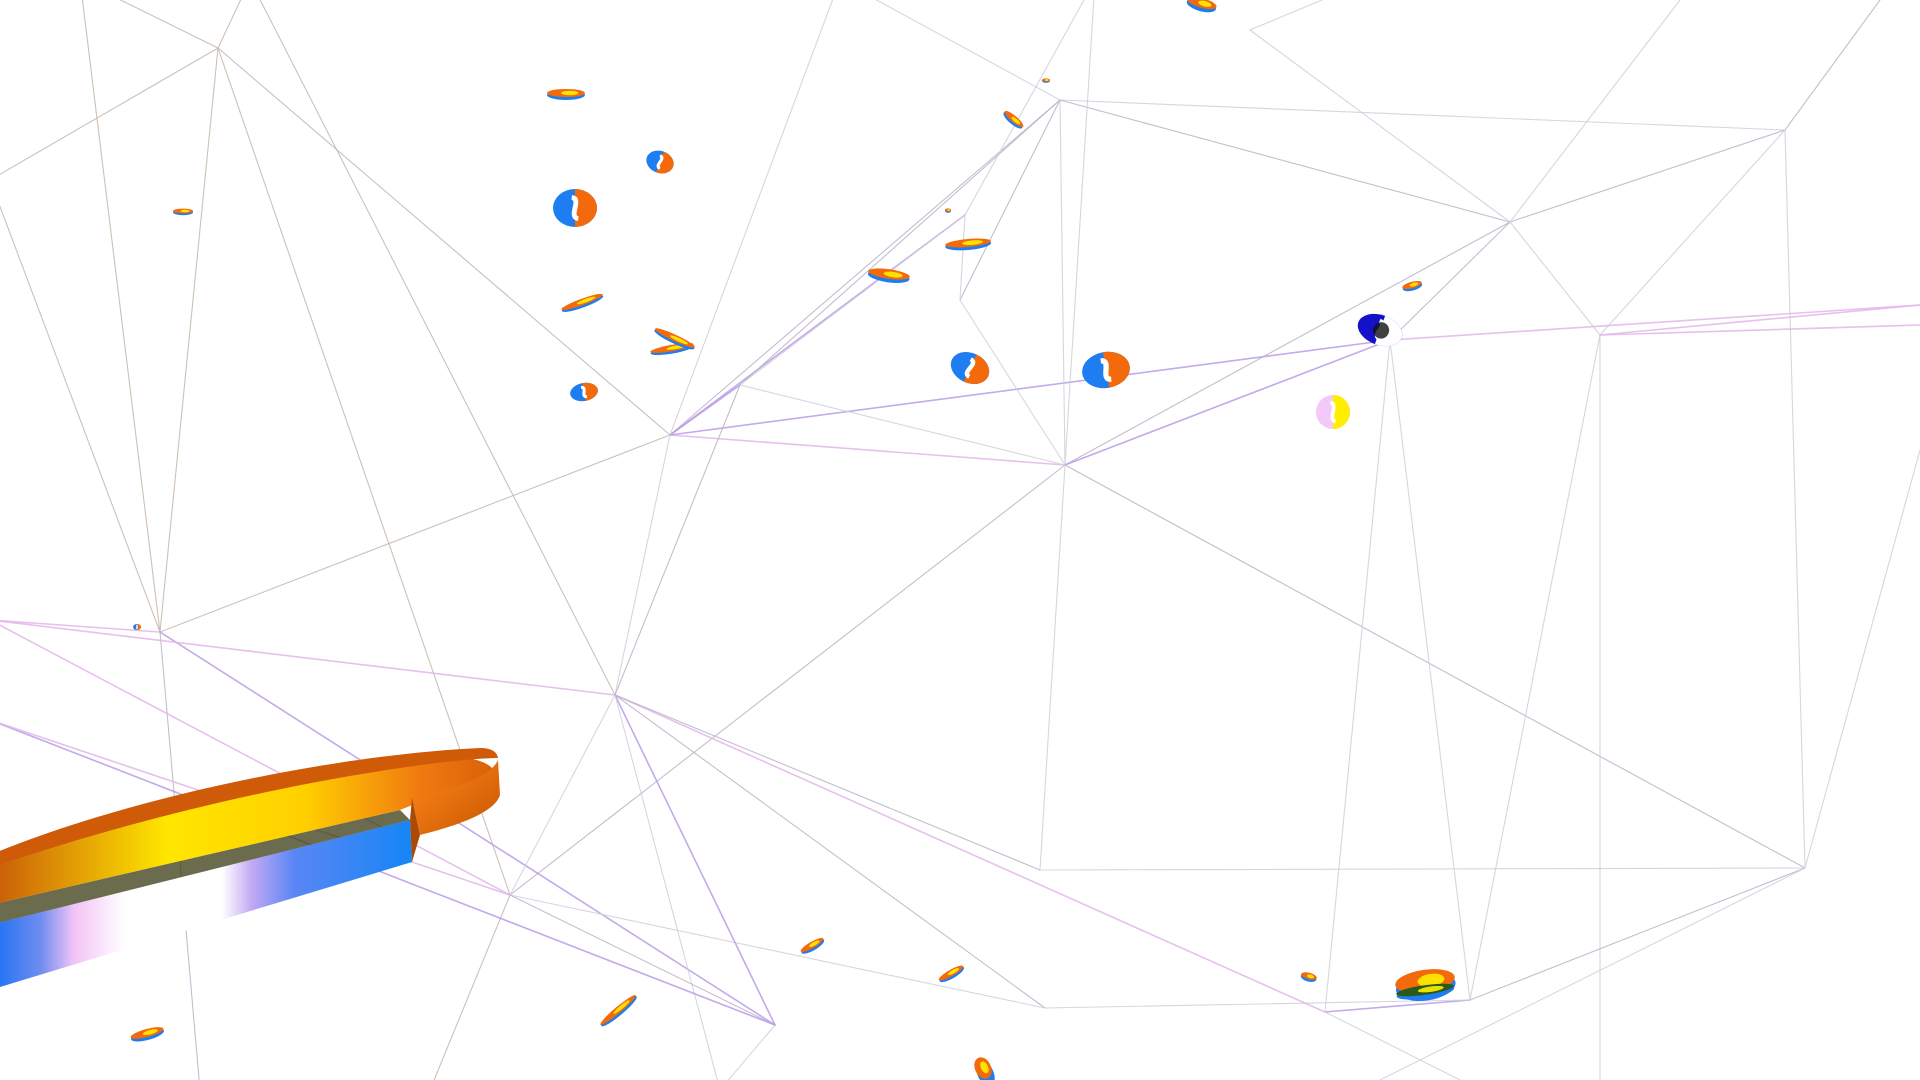 The height and width of the screenshot is (1080, 1920). What do you see at coordinates (456, 797) in the screenshot?
I see `ring-end-cap` at bounding box center [456, 797].